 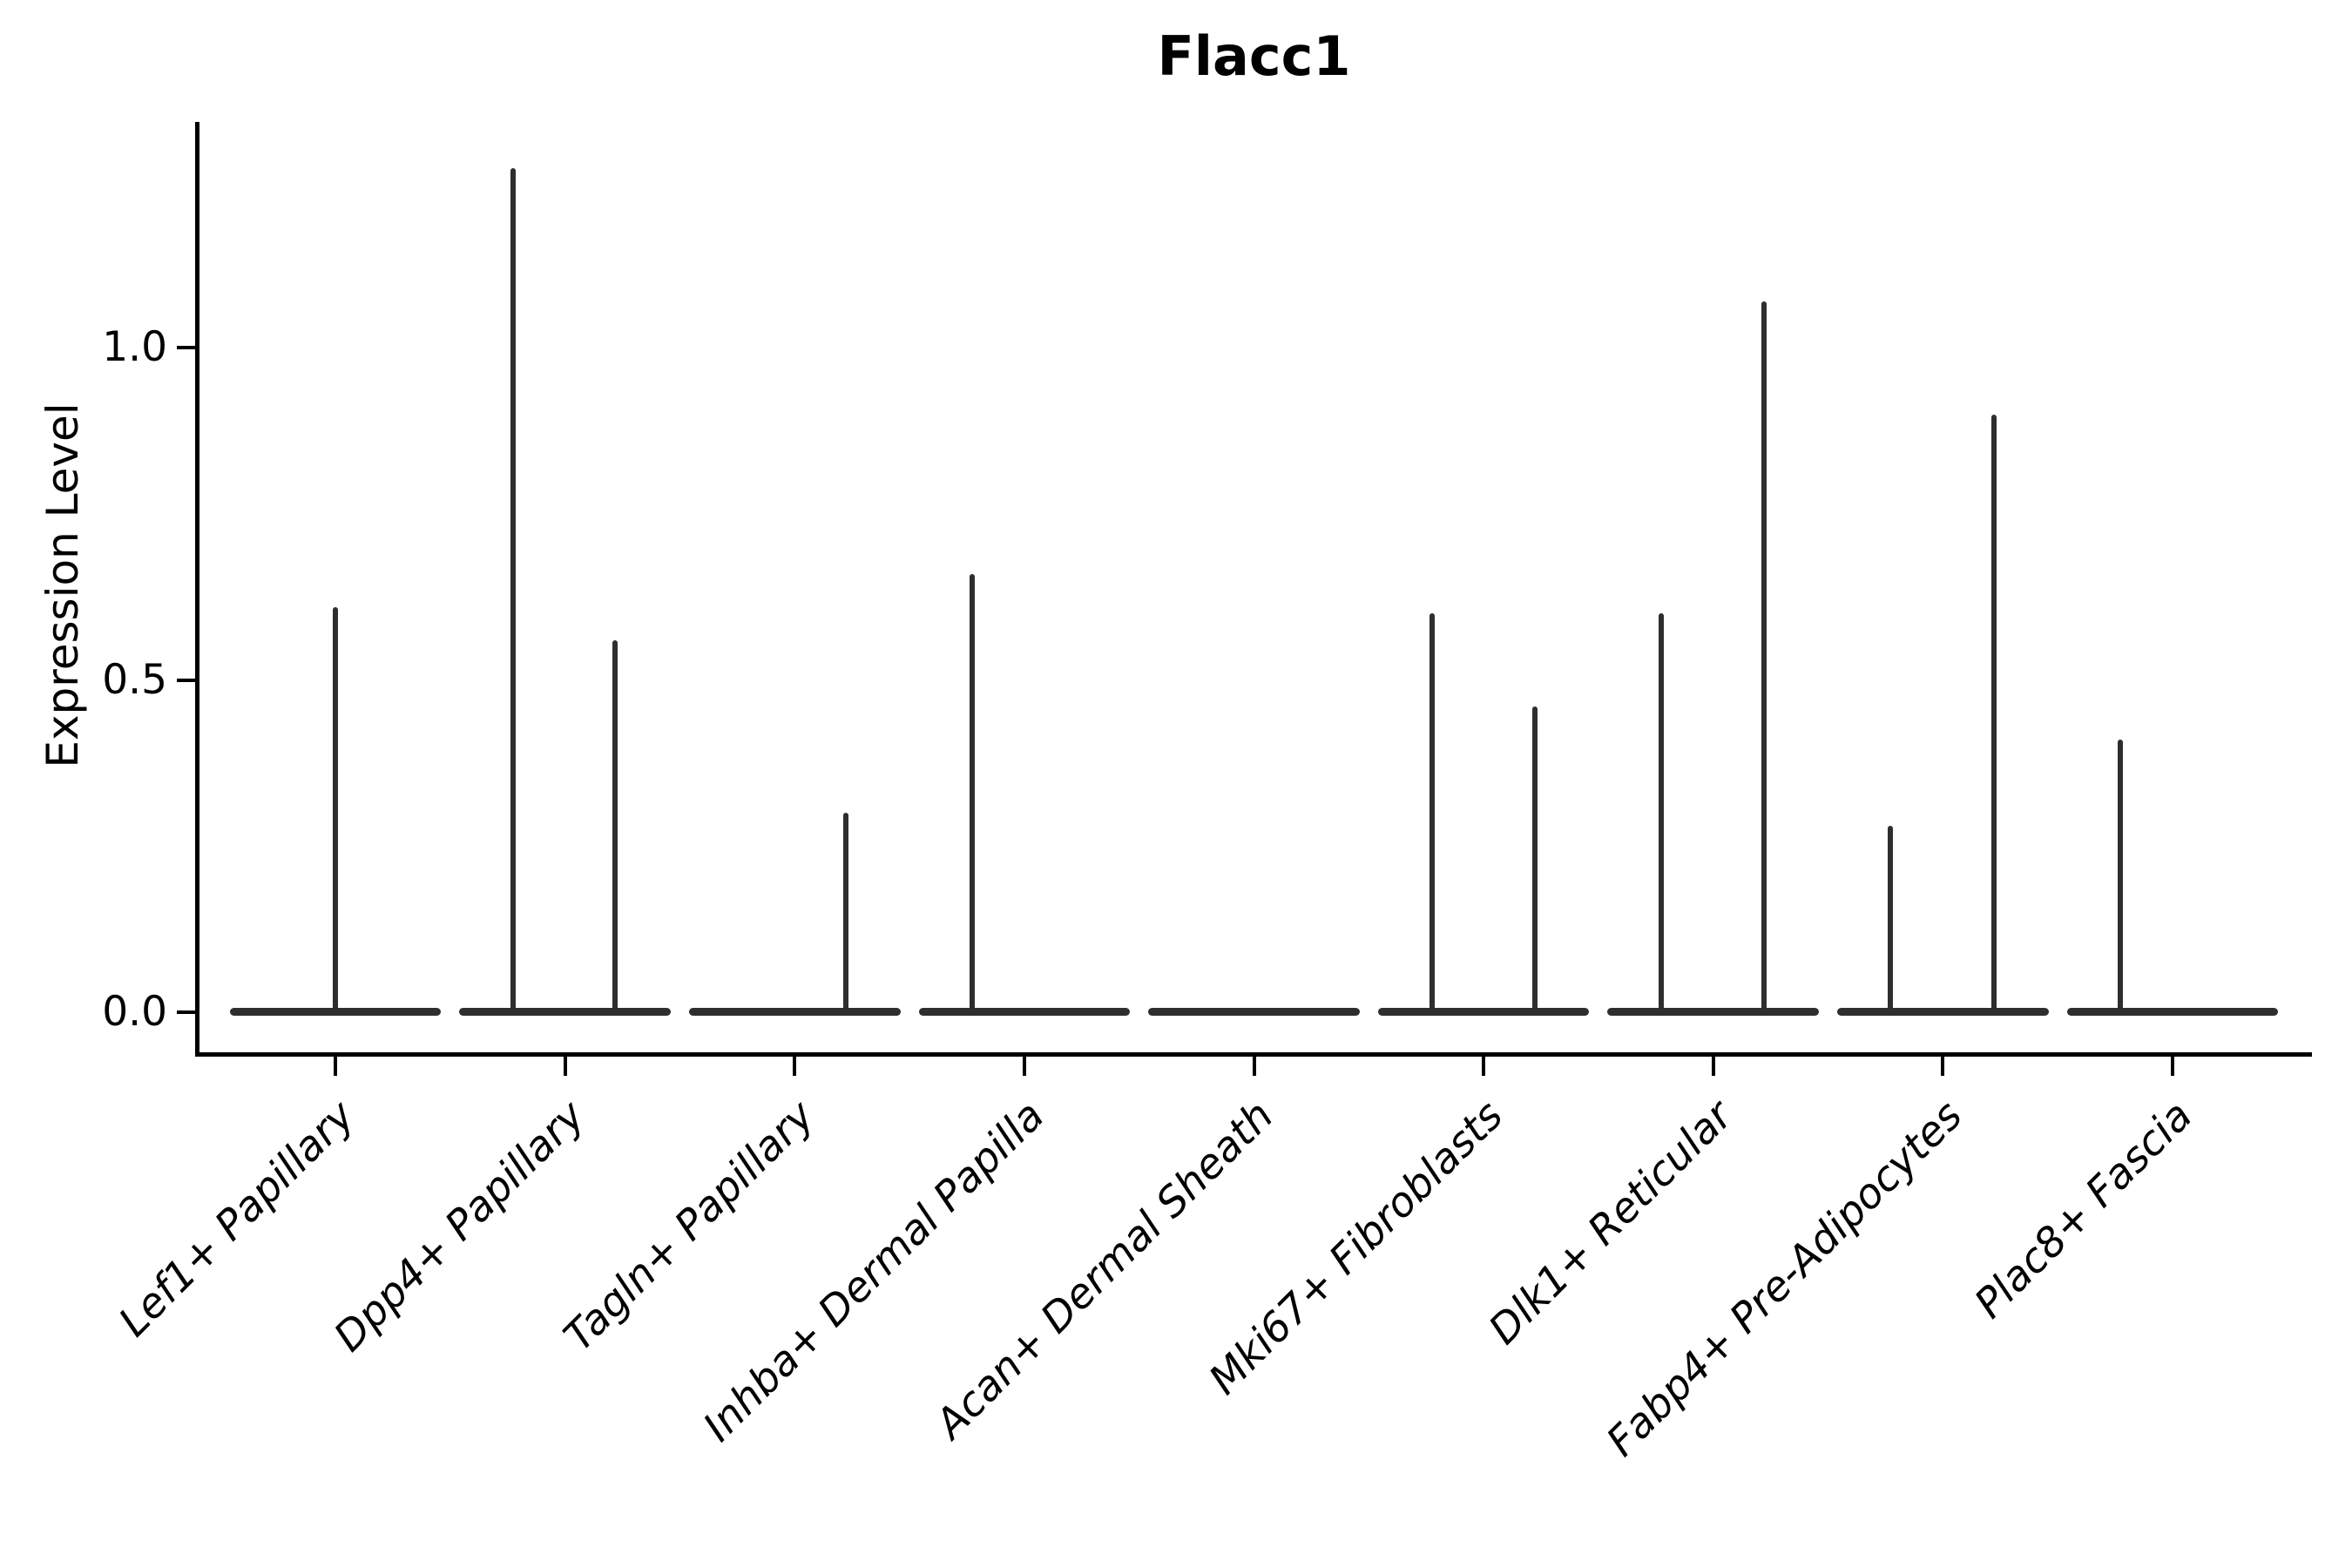 What do you see at coordinates (197, 589) in the screenshot?
I see `y-axis-spine` at bounding box center [197, 589].